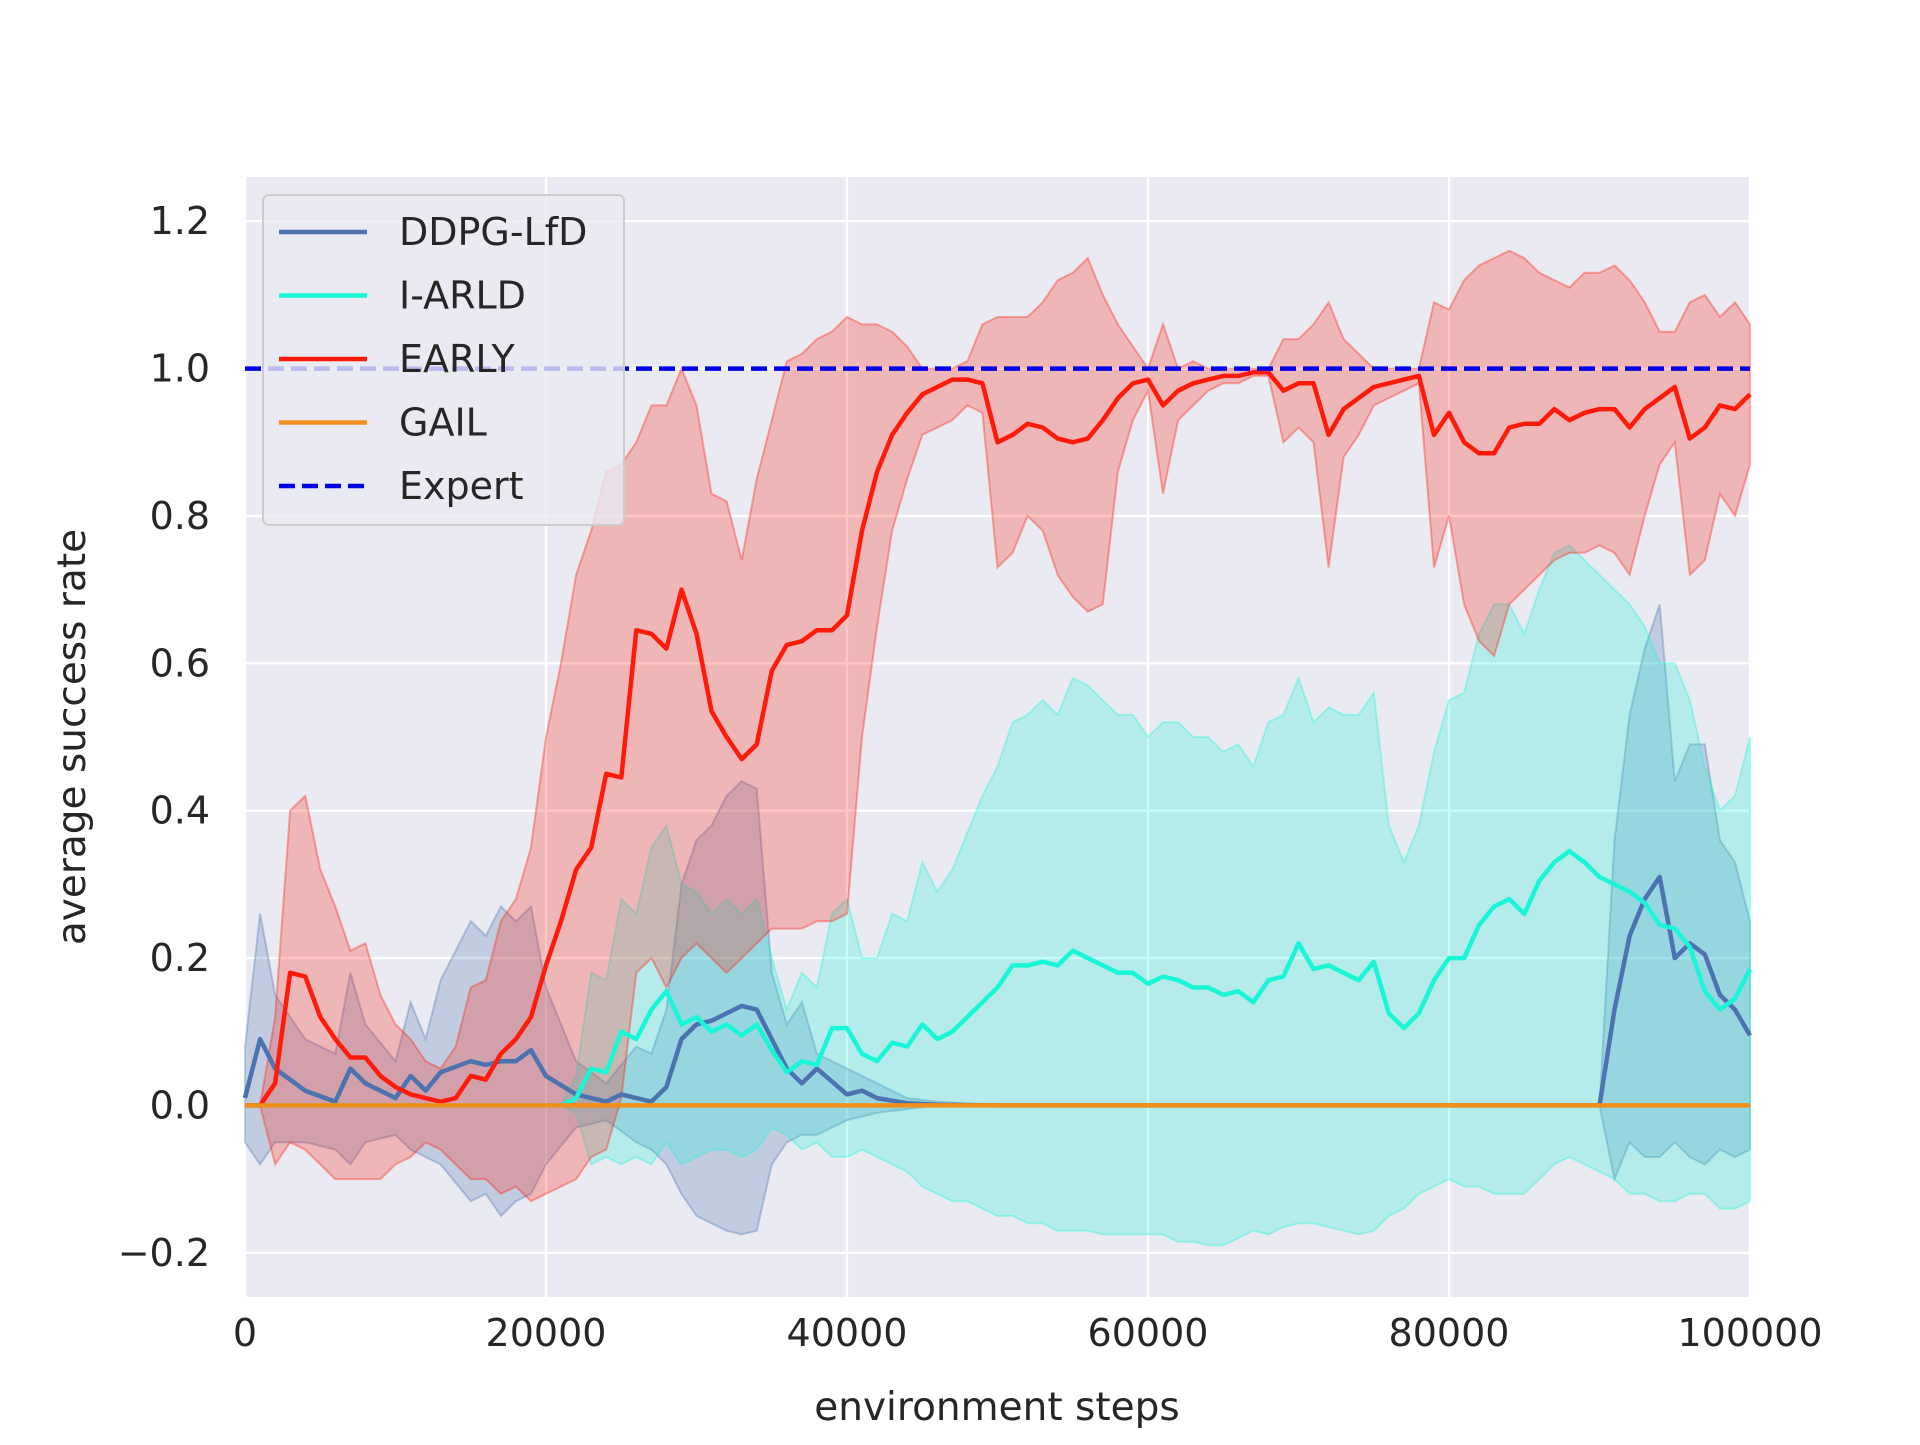  Describe the element at coordinates (180, 811) in the screenshot. I see `y-tick-label: 0.4` at that location.